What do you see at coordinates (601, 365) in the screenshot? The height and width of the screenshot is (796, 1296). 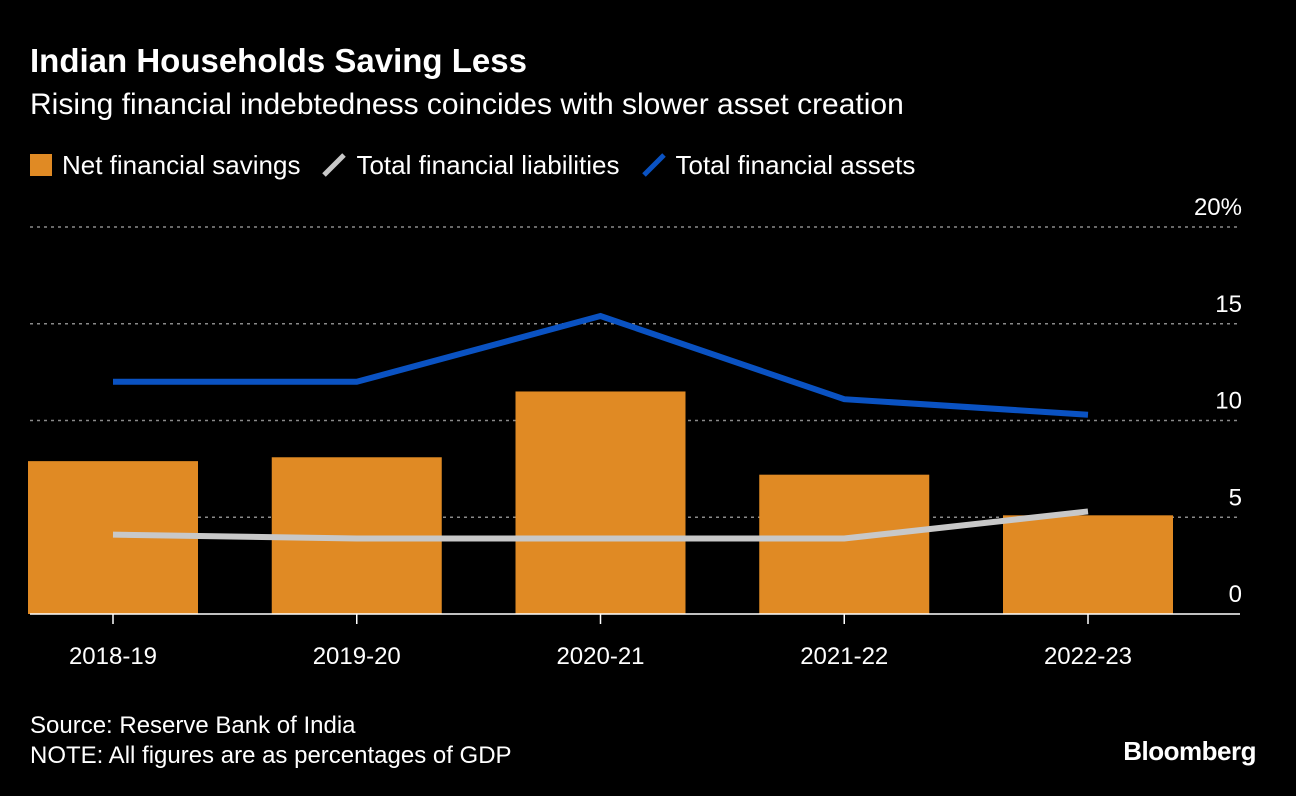 I see `line-total-financial-assets` at bounding box center [601, 365].